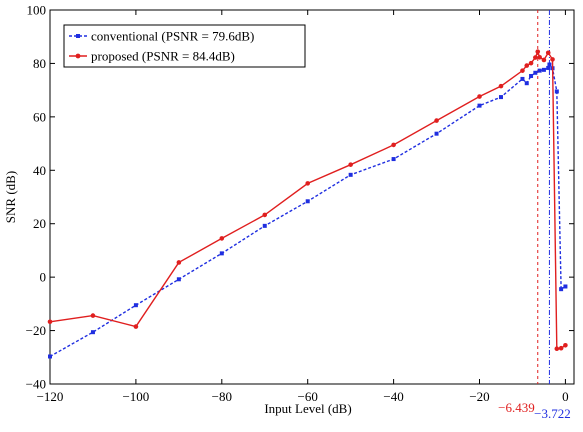 Image resolution: width=583 pixels, height=432 pixels. I want to click on legend-box, so click(184, 46).